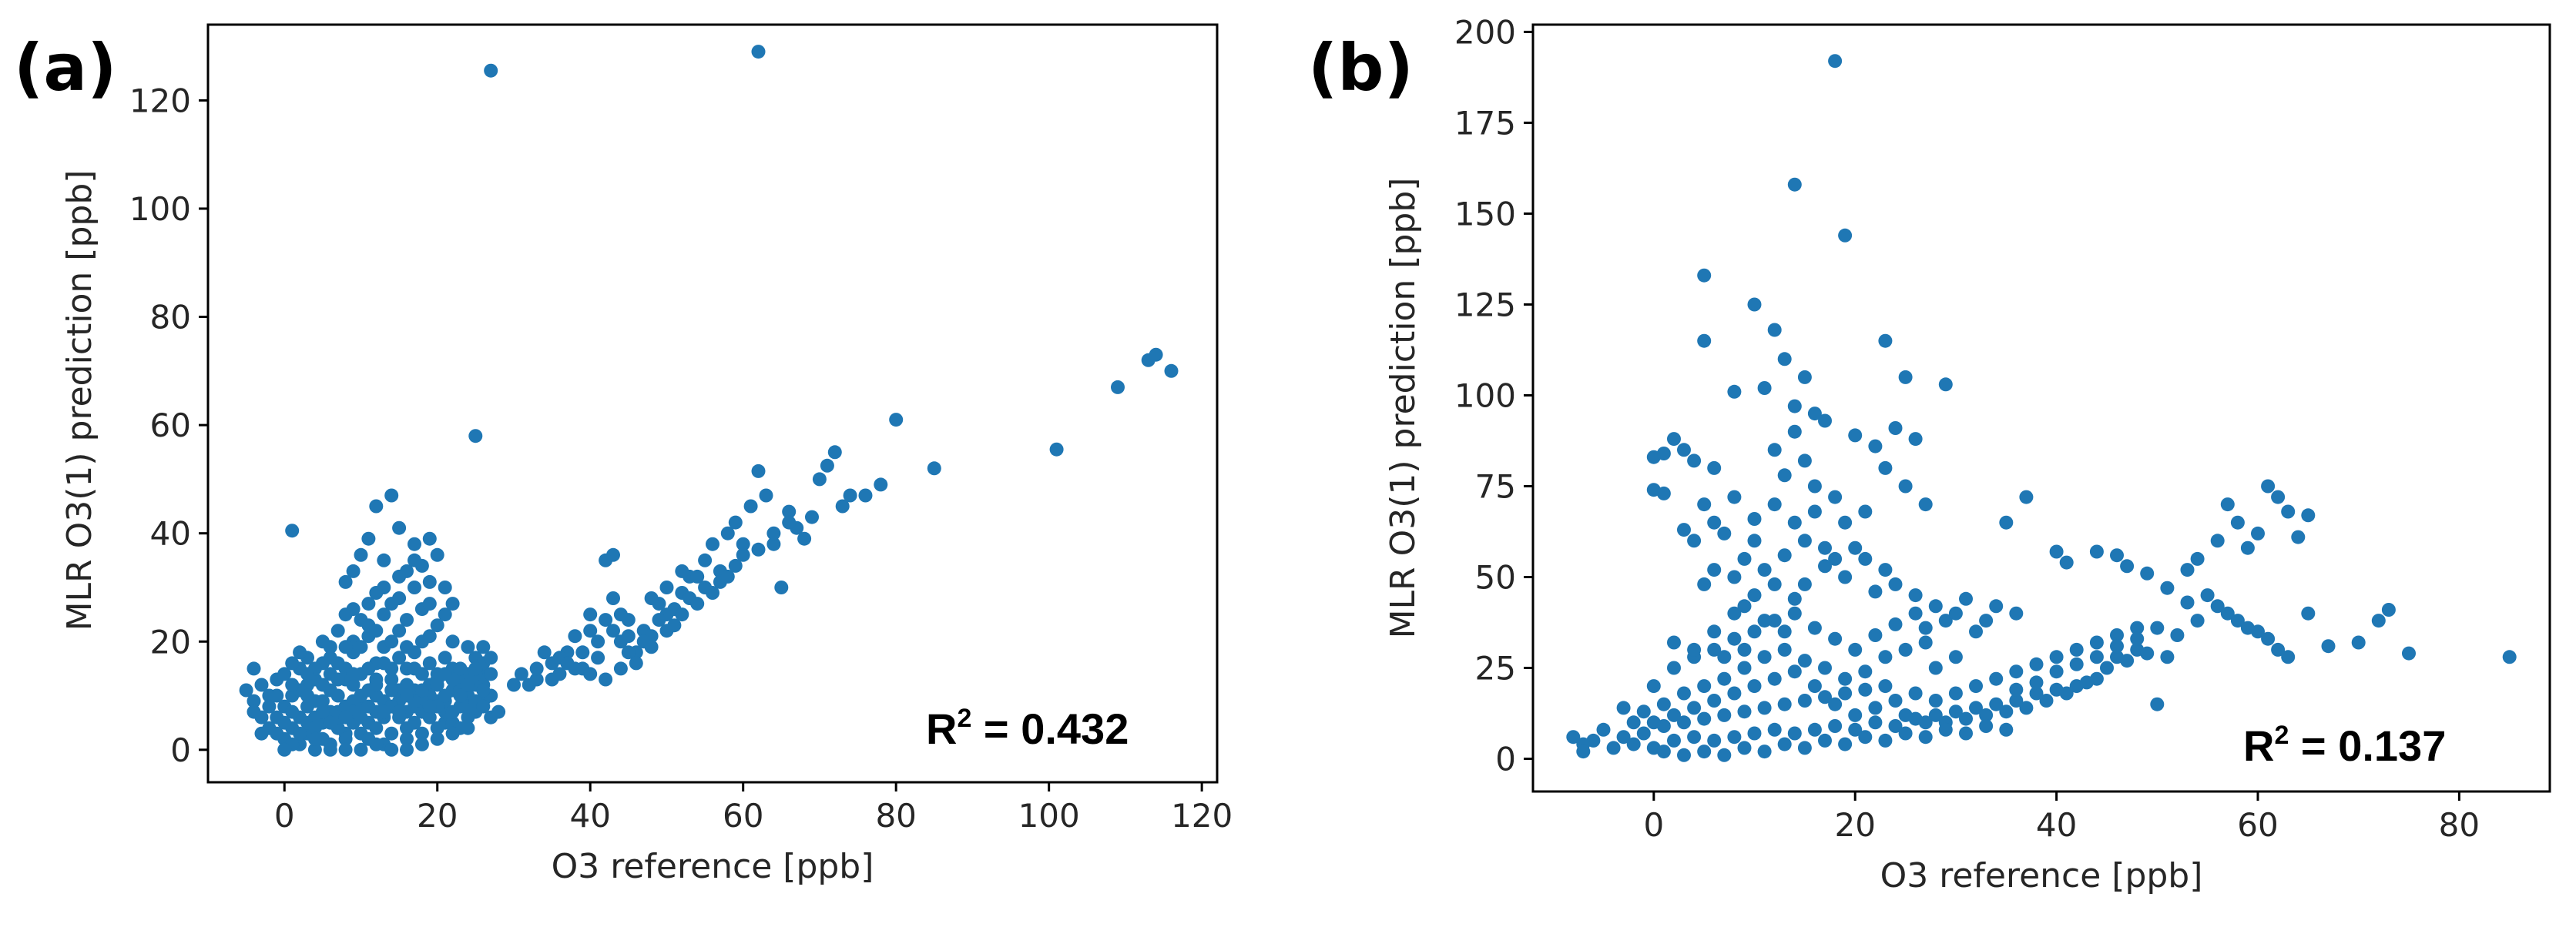  Describe the element at coordinates (170, 642) in the screenshot. I see `panel-a-y-tick-label-20: 20` at that location.